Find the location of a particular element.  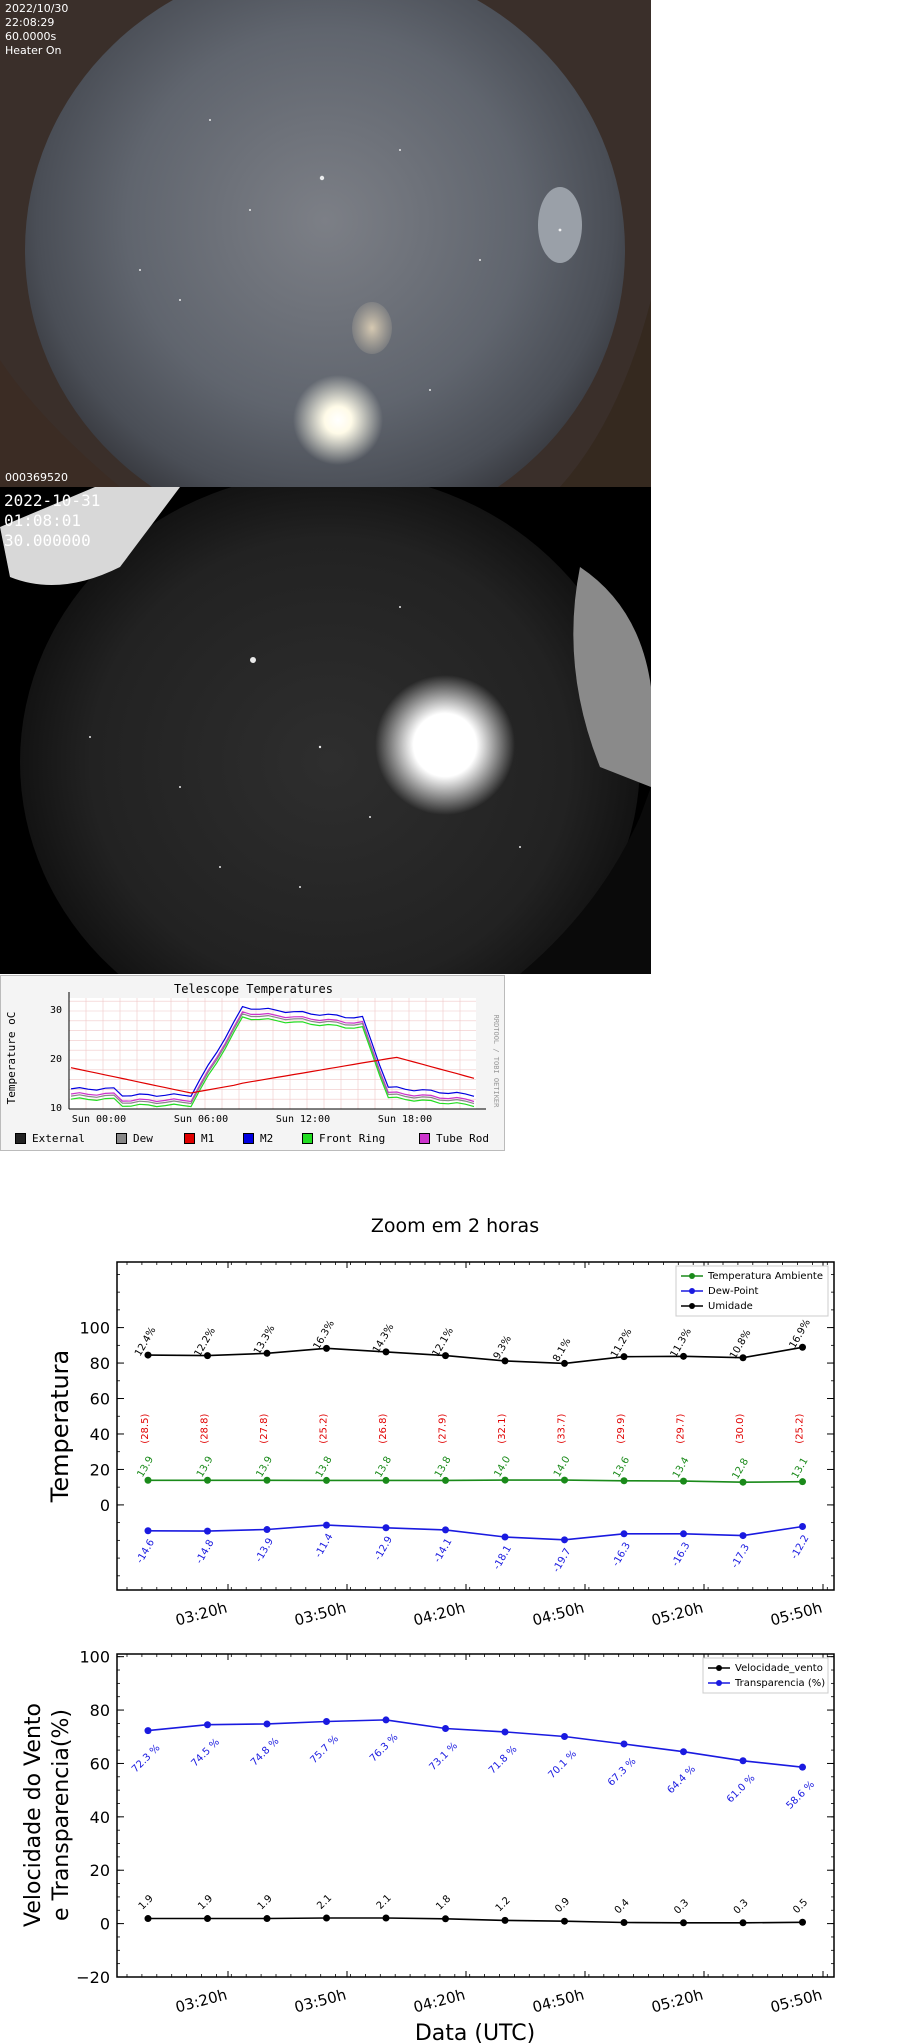

legend-dew-point: Dew-Point is located at coordinates (733, 1291).